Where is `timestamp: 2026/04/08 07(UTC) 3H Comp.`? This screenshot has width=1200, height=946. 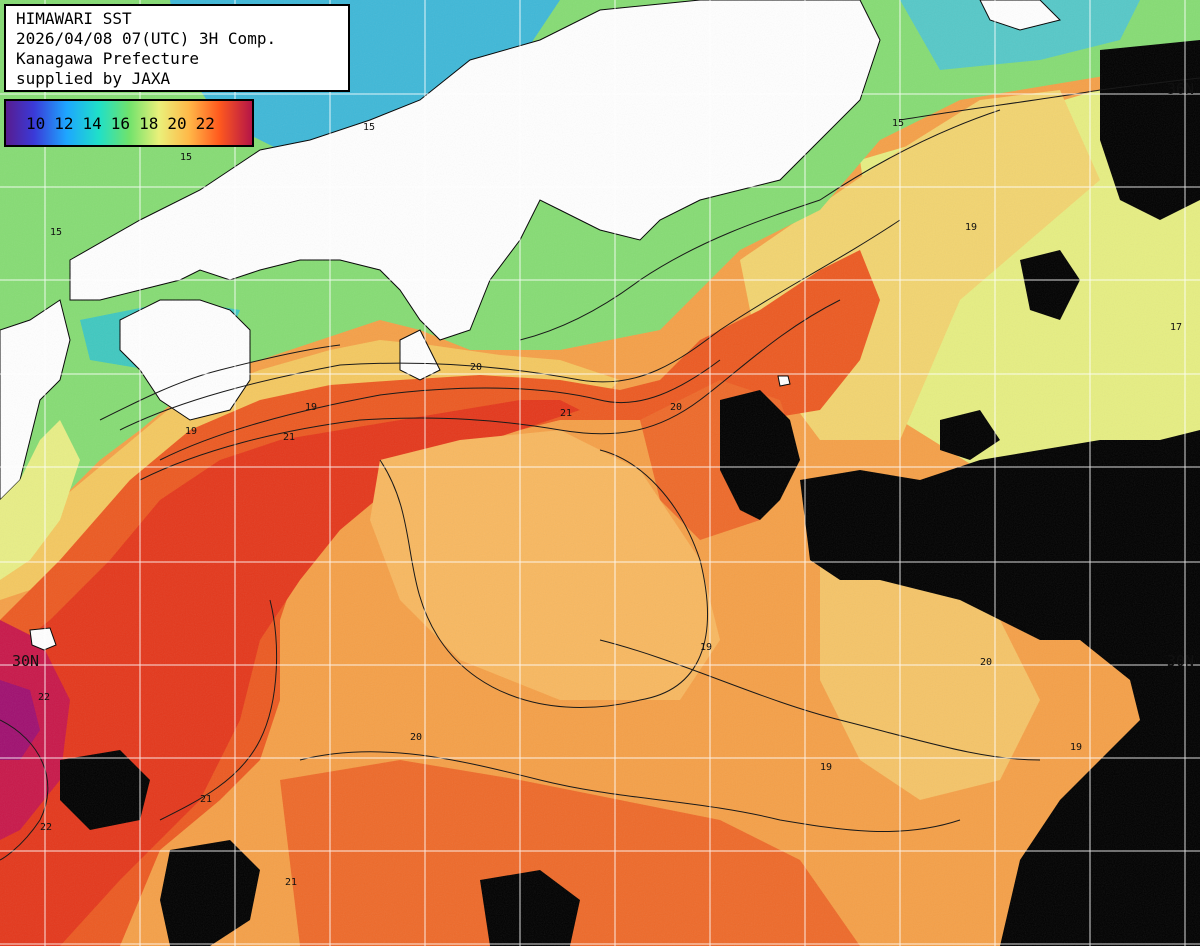 timestamp: 2026/04/08 07(UTC) 3H Comp. is located at coordinates (146, 38).